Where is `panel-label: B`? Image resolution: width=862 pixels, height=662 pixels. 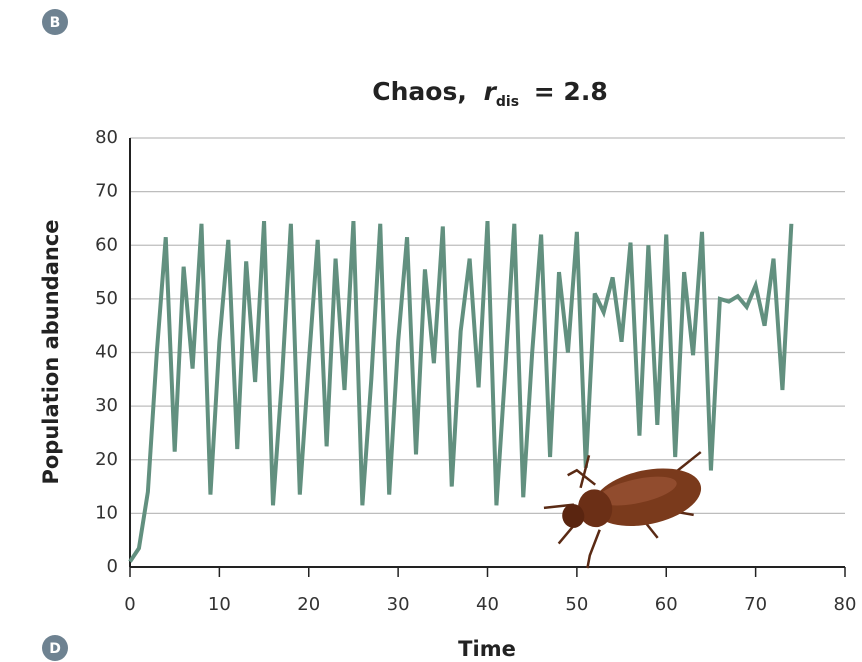
panel-label: B is located at coordinates (55, 23).